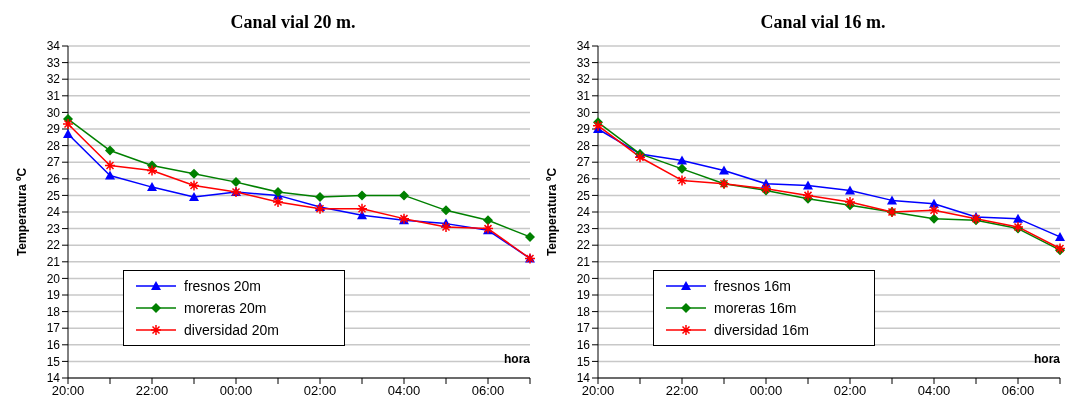  I want to click on chart-title: Canal vial 20 m., so click(293, 22).